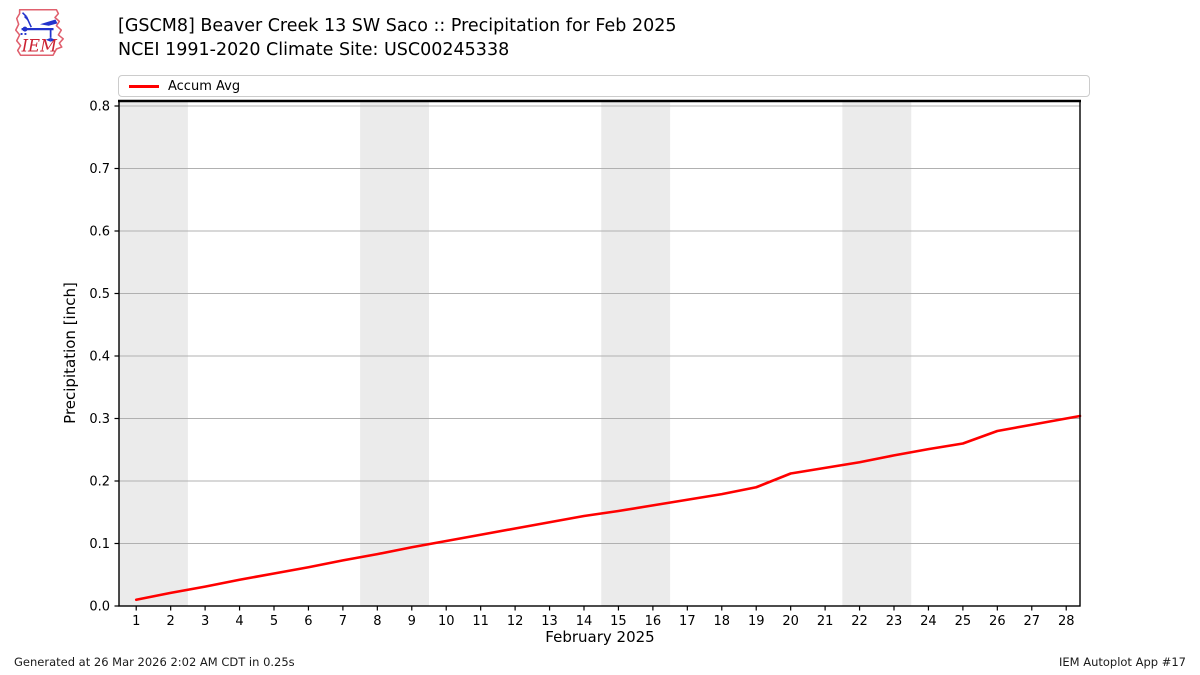 The image size is (1200, 675). What do you see at coordinates (480, 621) in the screenshot?
I see `x-tick-label: 11` at bounding box center [480, 621].